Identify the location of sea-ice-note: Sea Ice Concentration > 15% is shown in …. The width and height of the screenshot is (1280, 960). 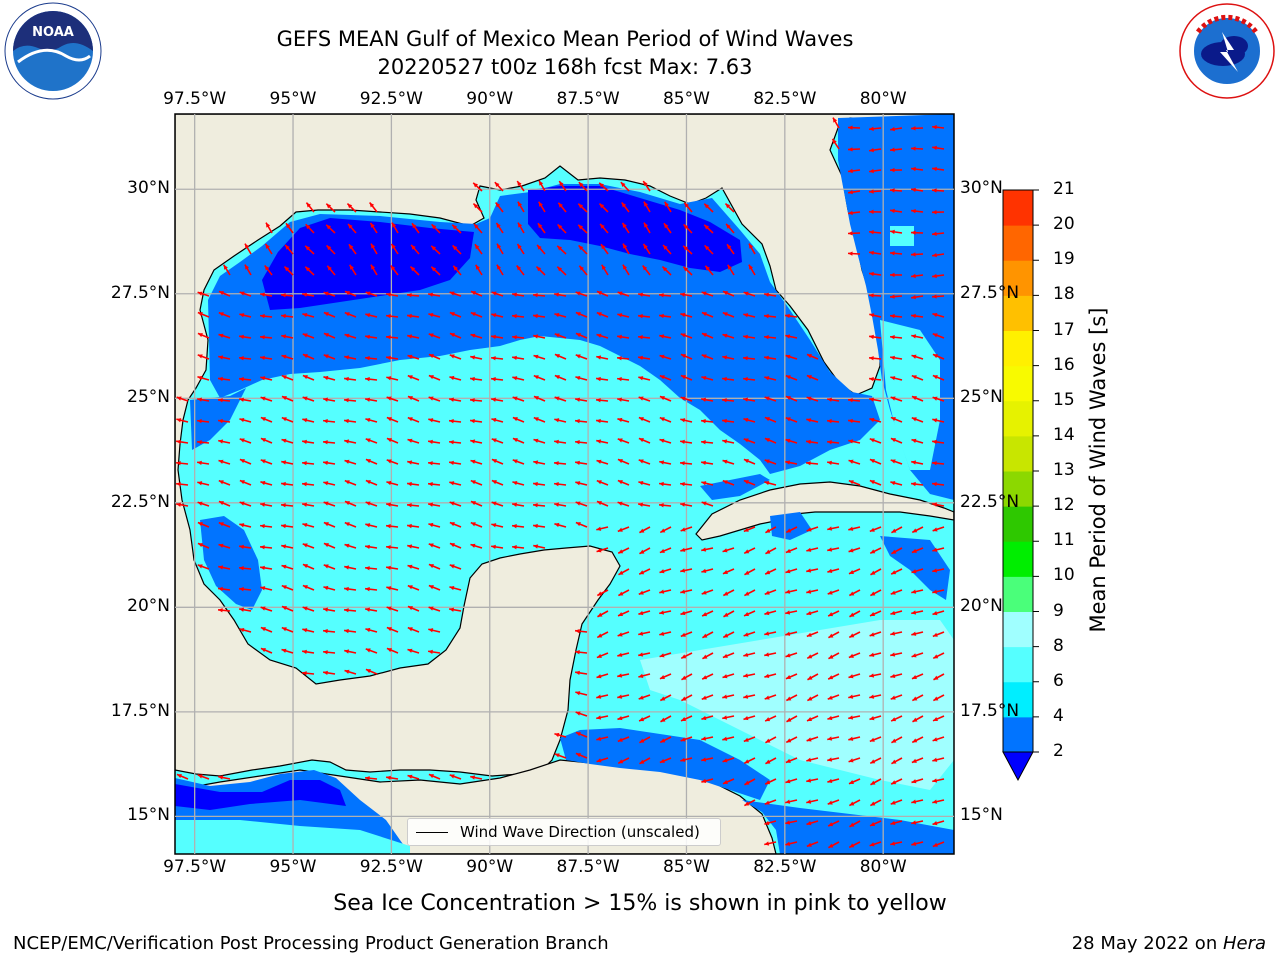
(640, 903).